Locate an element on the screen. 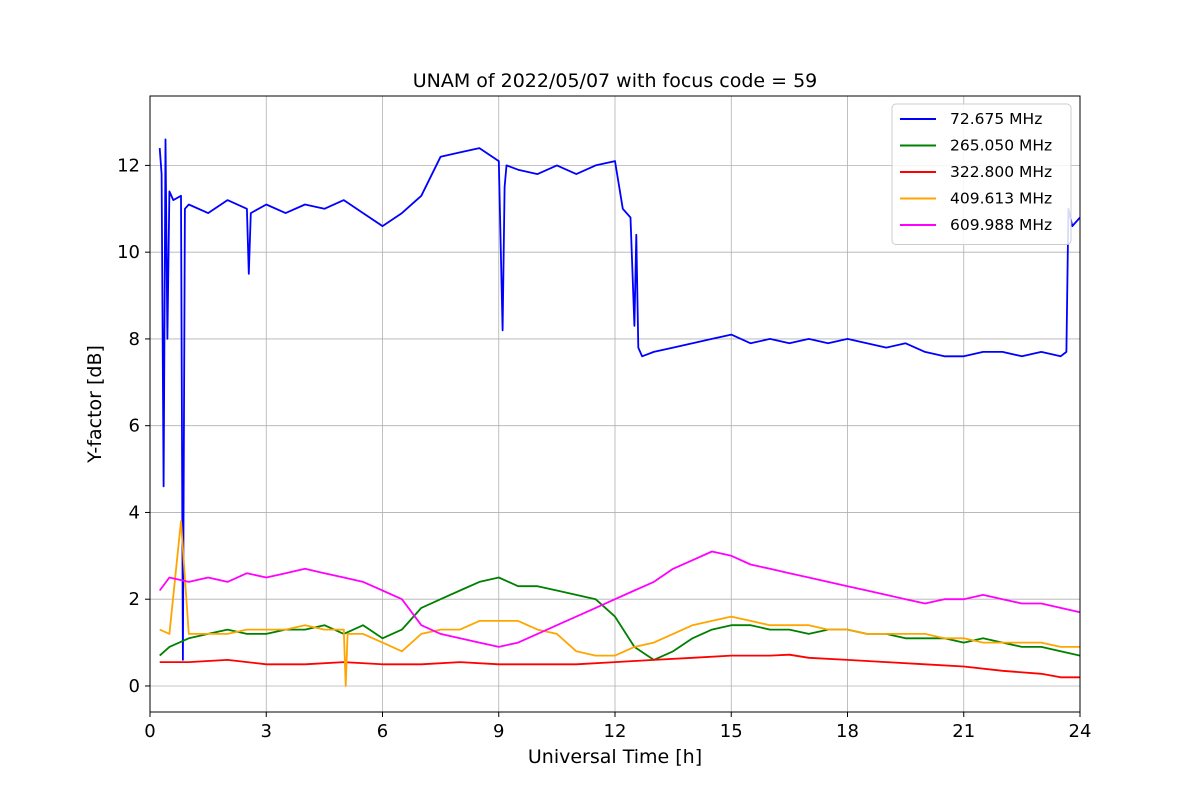  y-tick-label: 4 is located at coordinates (134, 512).